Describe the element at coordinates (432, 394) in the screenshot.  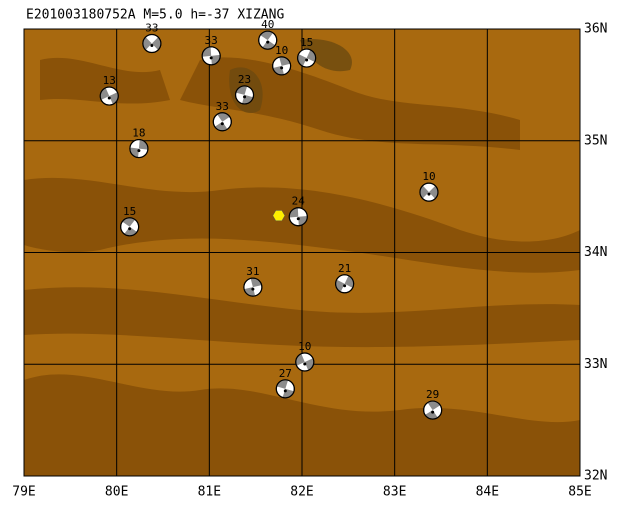
I see `depth-label: 29` at that location.